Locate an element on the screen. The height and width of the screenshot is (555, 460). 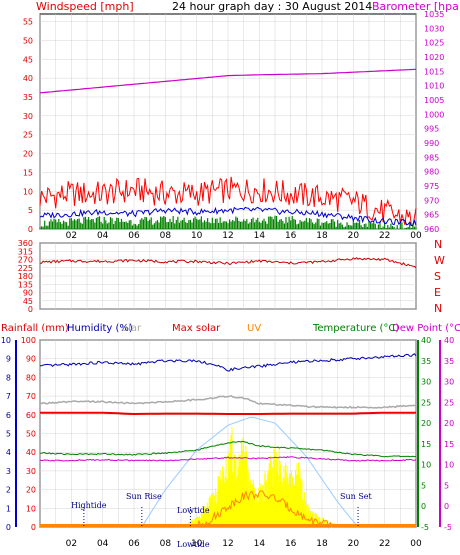
barometer-tick-label: 985 is located at coordinates (431, 157).